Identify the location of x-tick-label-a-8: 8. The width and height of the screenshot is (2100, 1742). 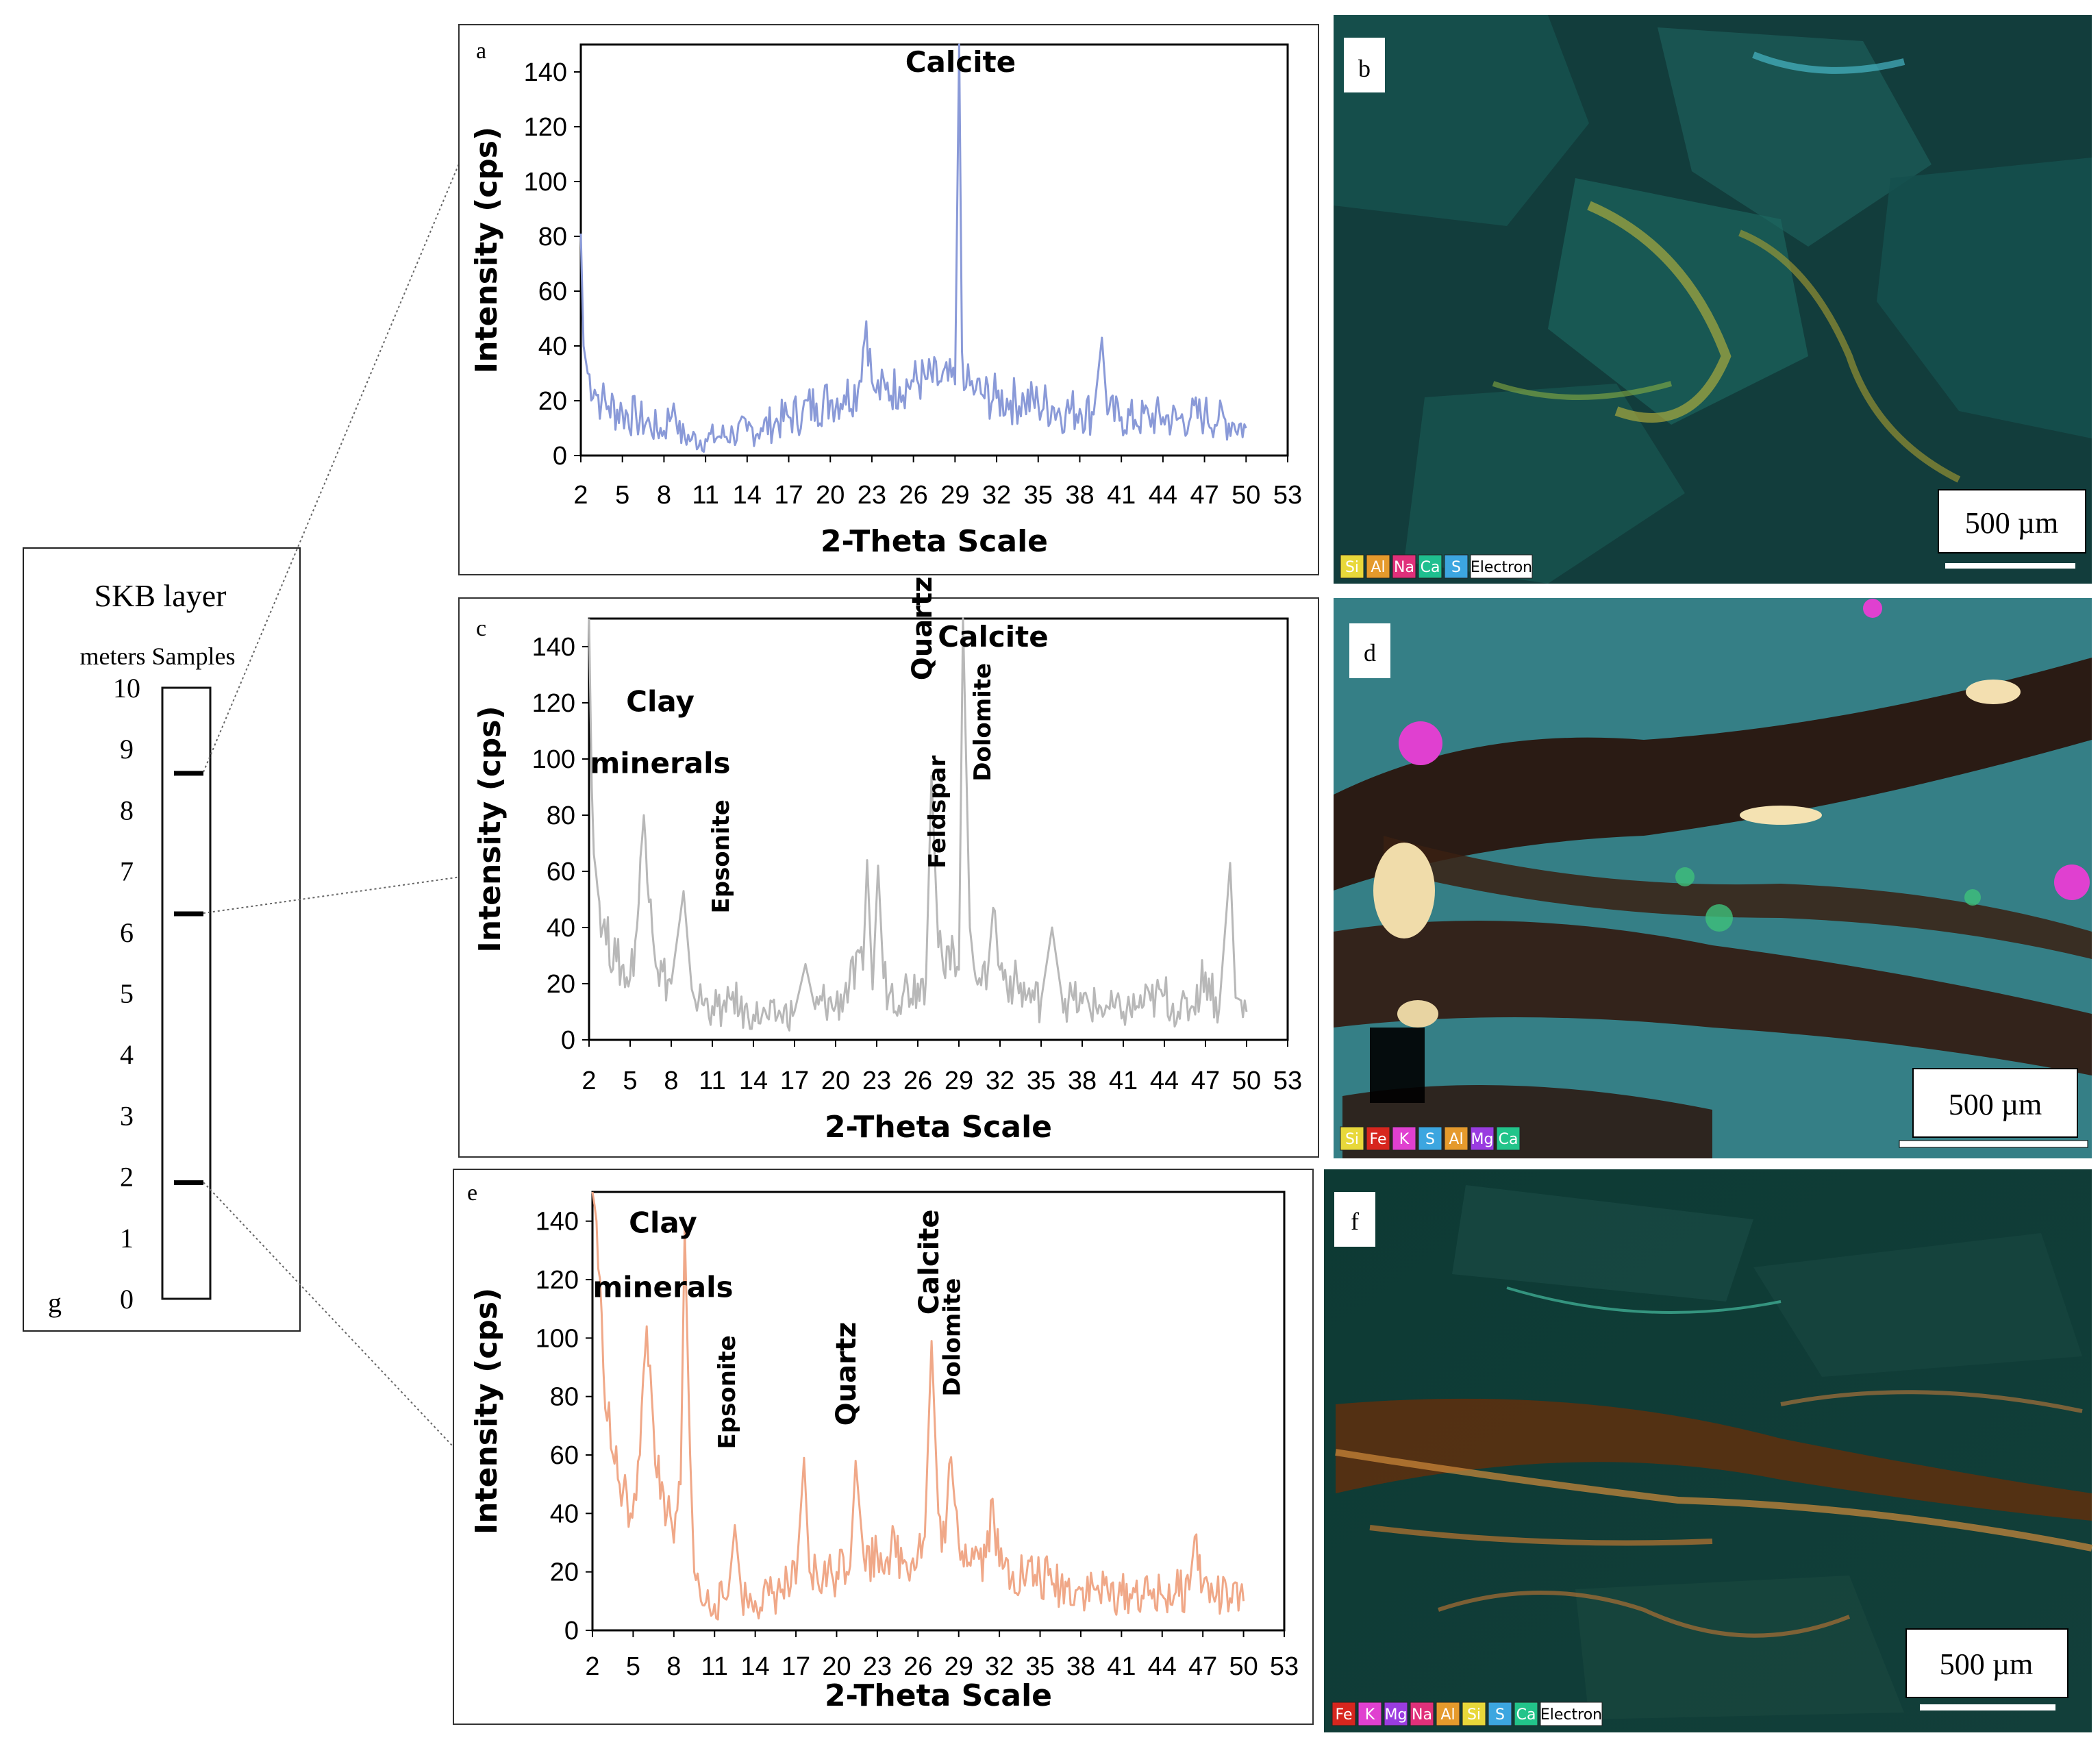
(664, 495).